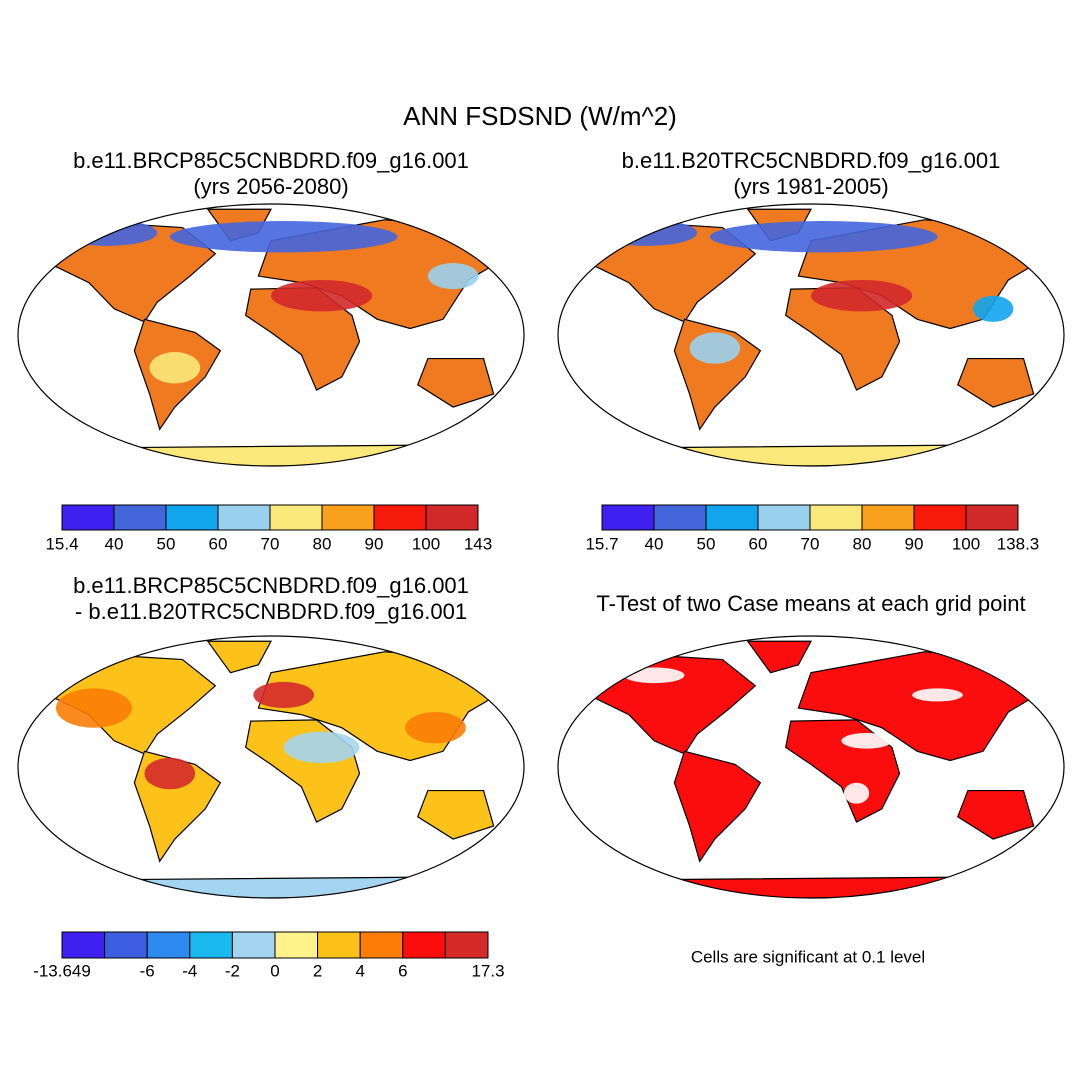 The width and height of the screenshot is (1080, 1085). I want to click on colorbar-label: 15.4, so click(61, 543).